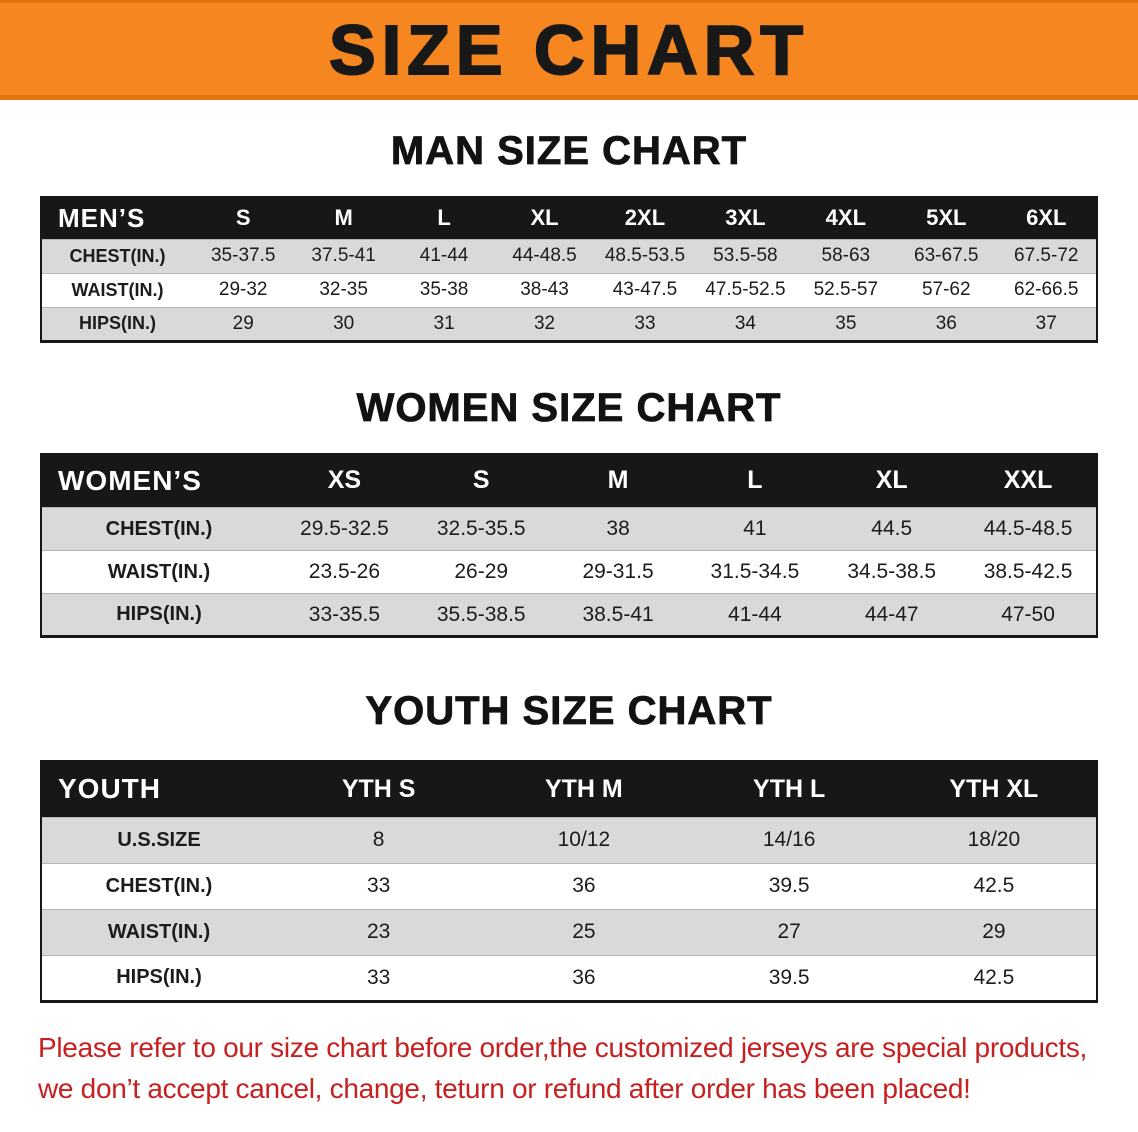  What do you see at coordinates (745, 218) in the screenshot?
I see `column-header: 3XL` at bounding box center [745, 218].